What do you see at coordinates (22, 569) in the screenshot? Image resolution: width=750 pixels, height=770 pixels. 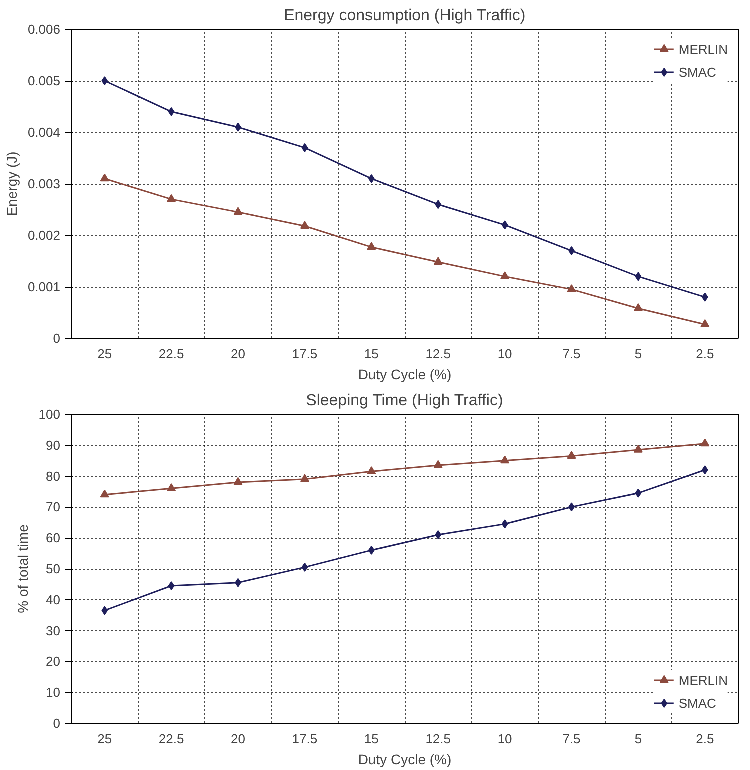 I see `y-axis-title: % of total time` at bounding box center [22, 569].